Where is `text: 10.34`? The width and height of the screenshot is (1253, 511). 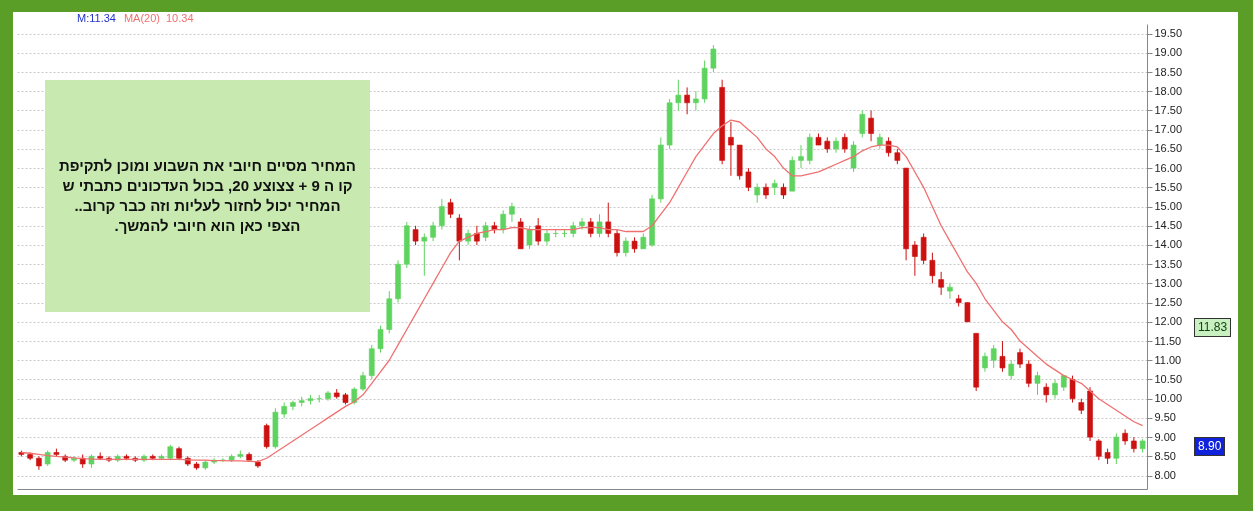
text: 10.34 is located at coordinates (180, 18).